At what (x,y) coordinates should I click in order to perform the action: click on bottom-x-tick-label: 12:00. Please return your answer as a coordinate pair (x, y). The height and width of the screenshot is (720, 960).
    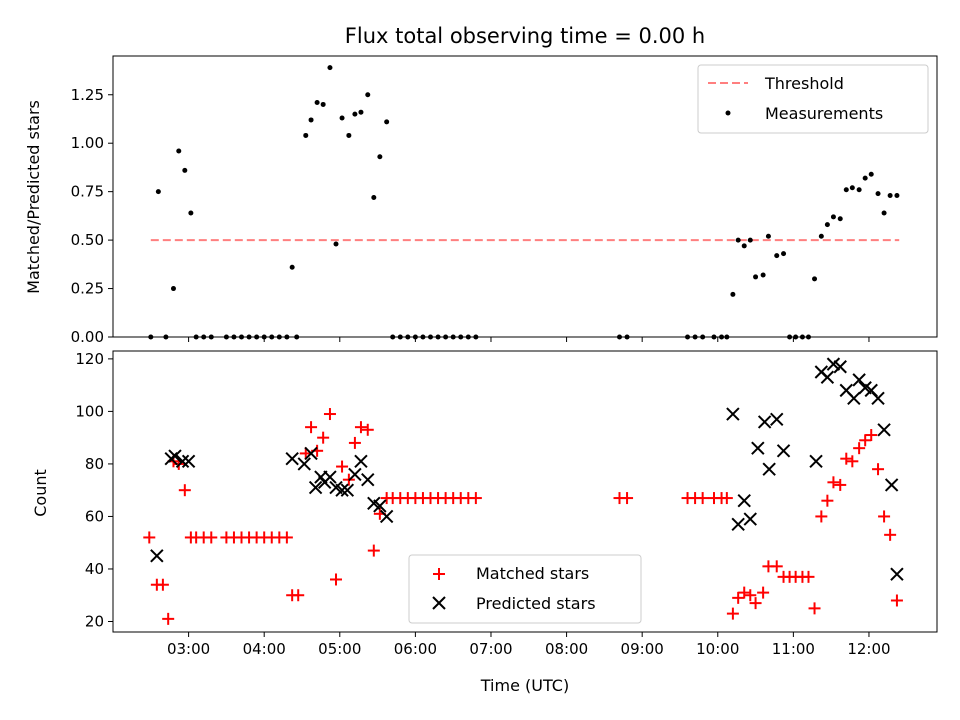
    Looking at the image, I should click on (868, 649).